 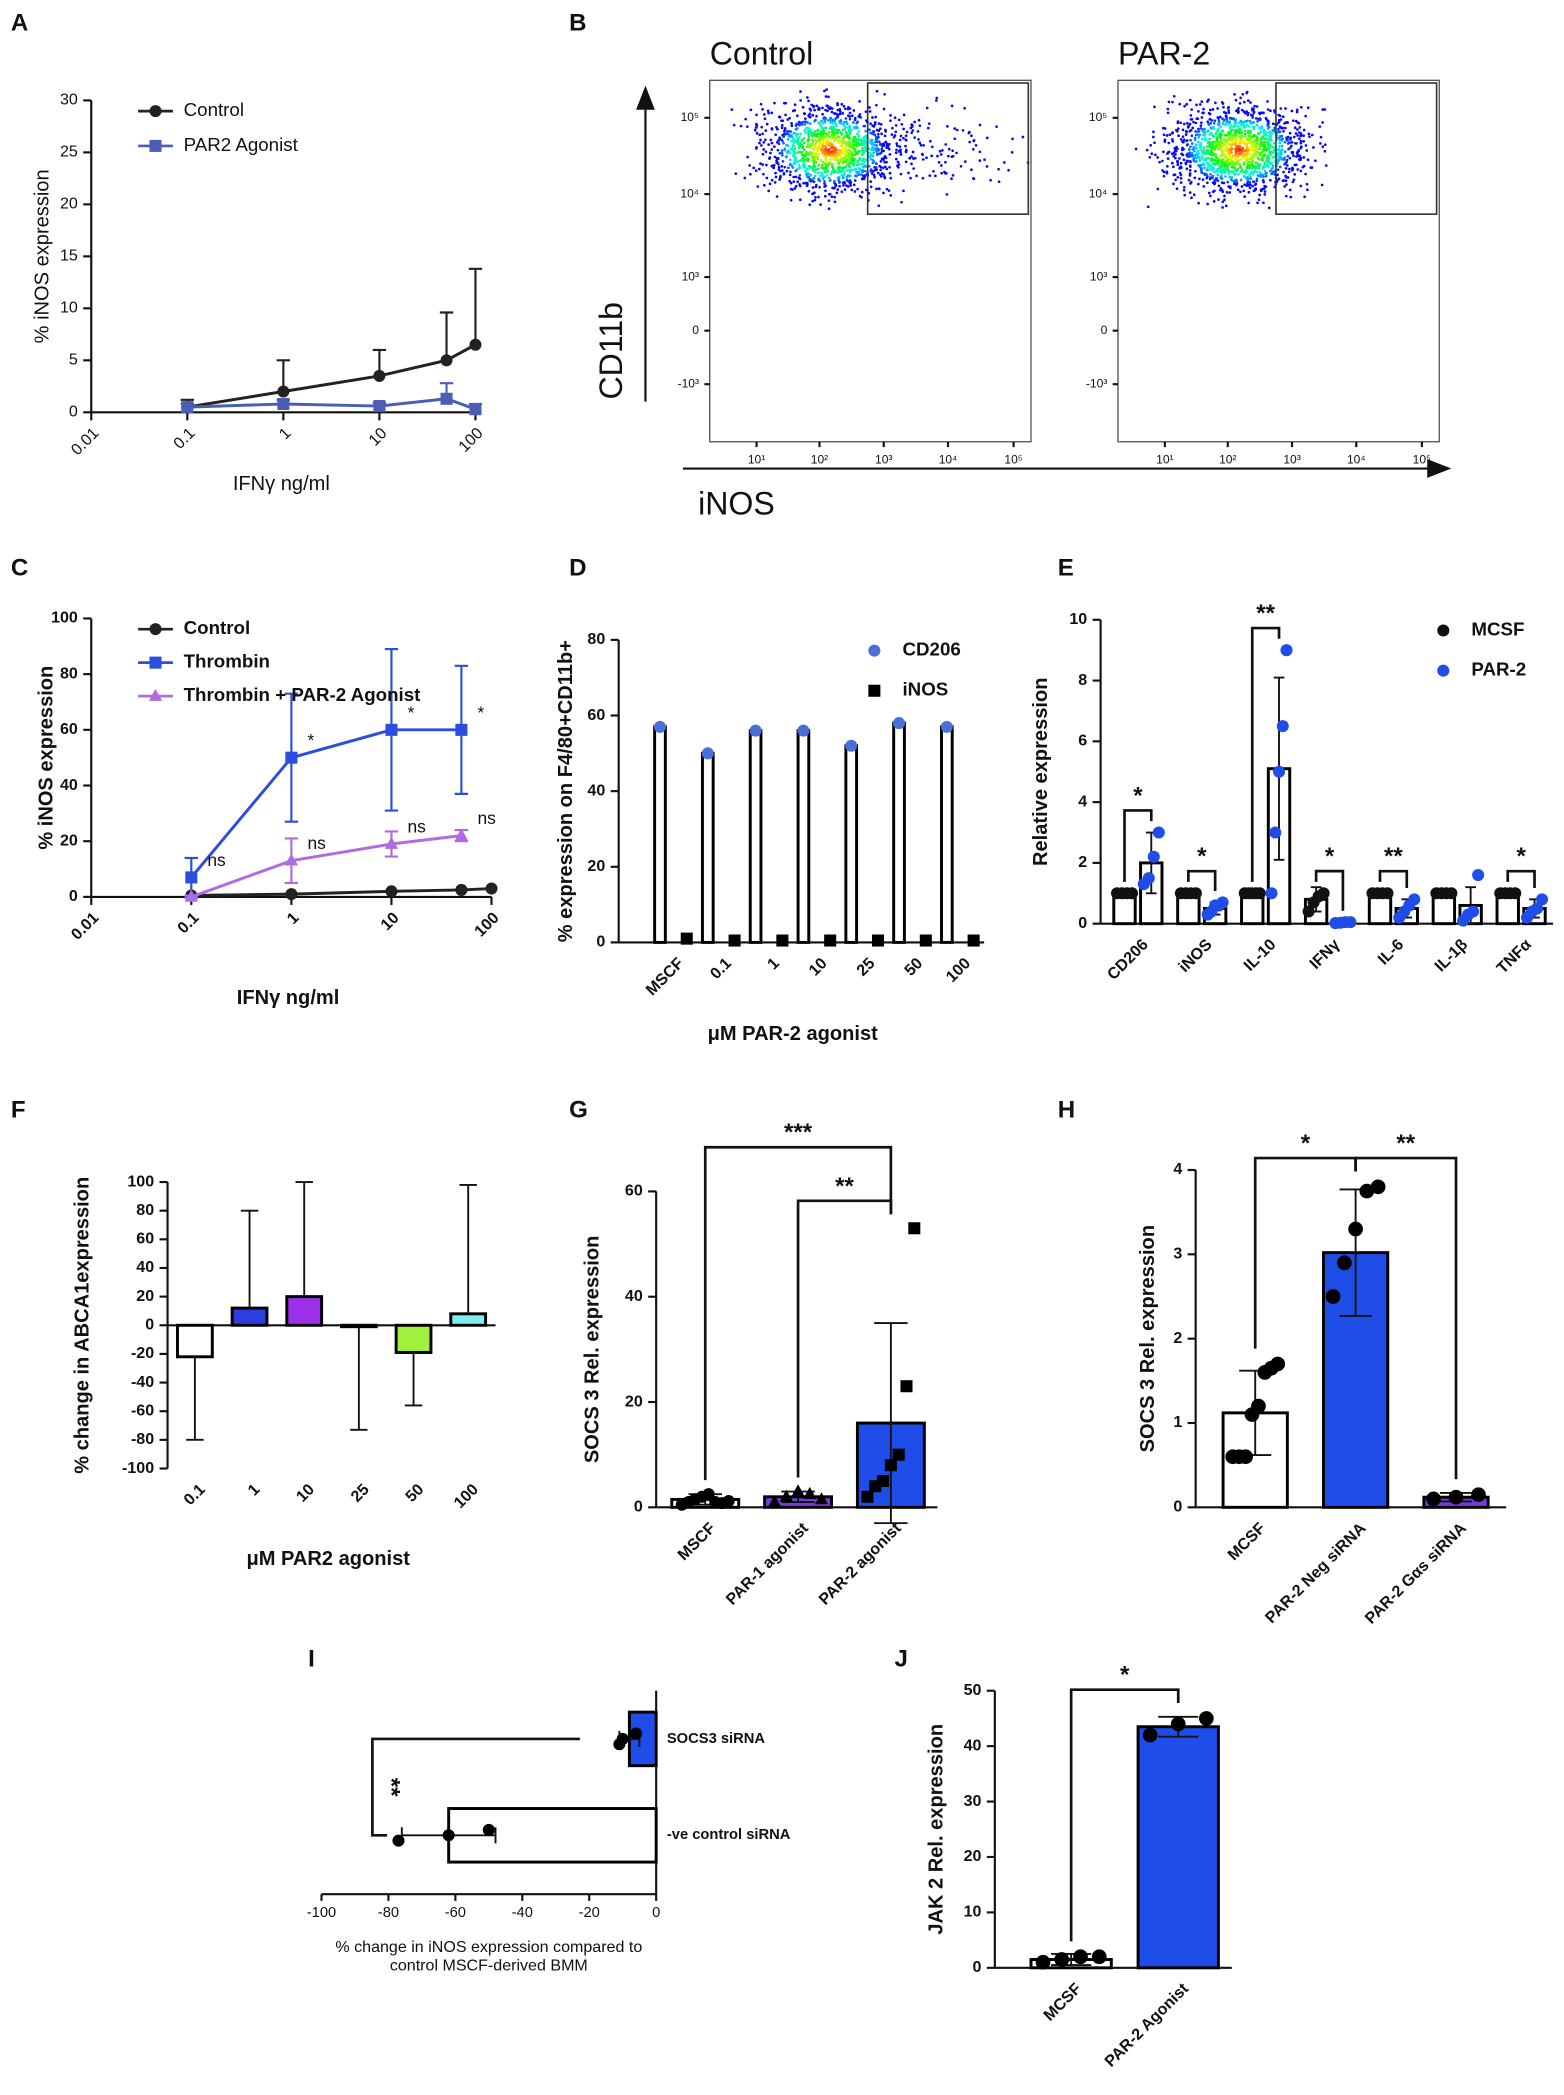 What do you see at coordinates (522, 1913) in the screenshot?
I see `x-tick-label: -40` at bounding box center [522, 1913].